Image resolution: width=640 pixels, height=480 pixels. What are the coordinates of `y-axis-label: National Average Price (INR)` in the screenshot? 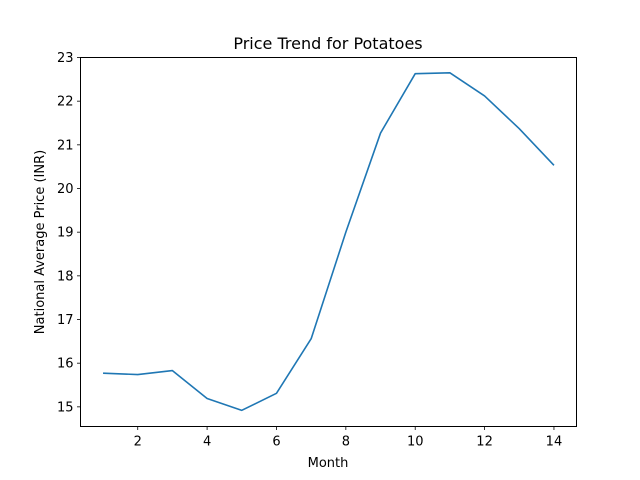 It's located at (40, 242).